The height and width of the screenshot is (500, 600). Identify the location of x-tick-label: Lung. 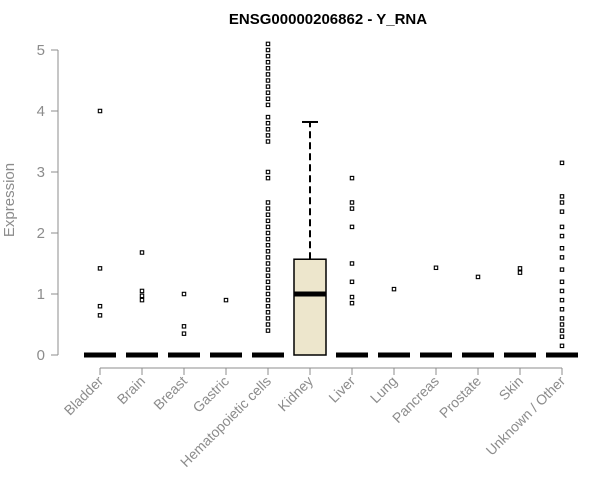
(383, 389).